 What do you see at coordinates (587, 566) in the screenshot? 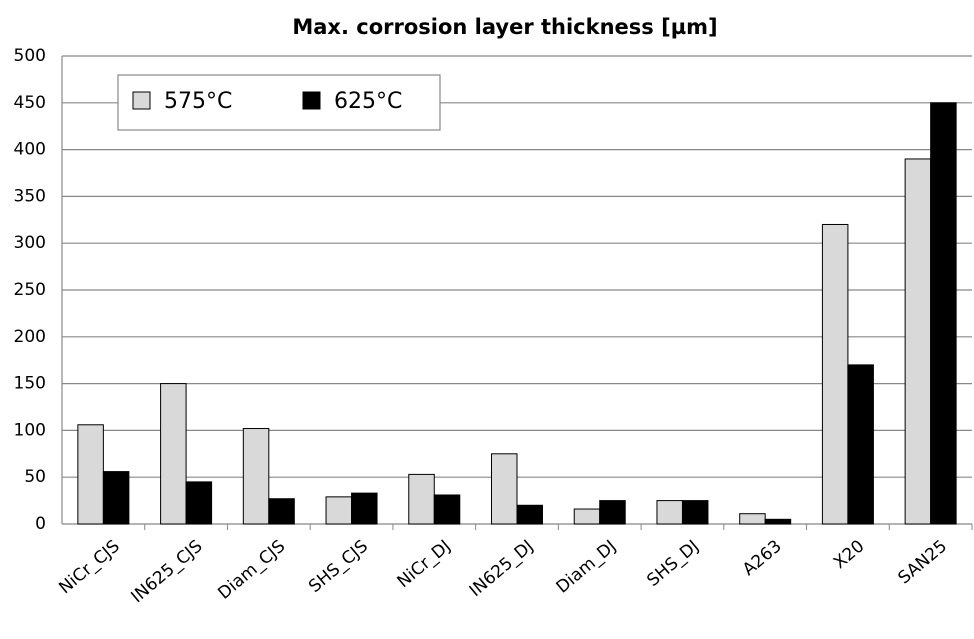
I see `x-tick-label: Diam_DJ` at bounding box center [587, 566].